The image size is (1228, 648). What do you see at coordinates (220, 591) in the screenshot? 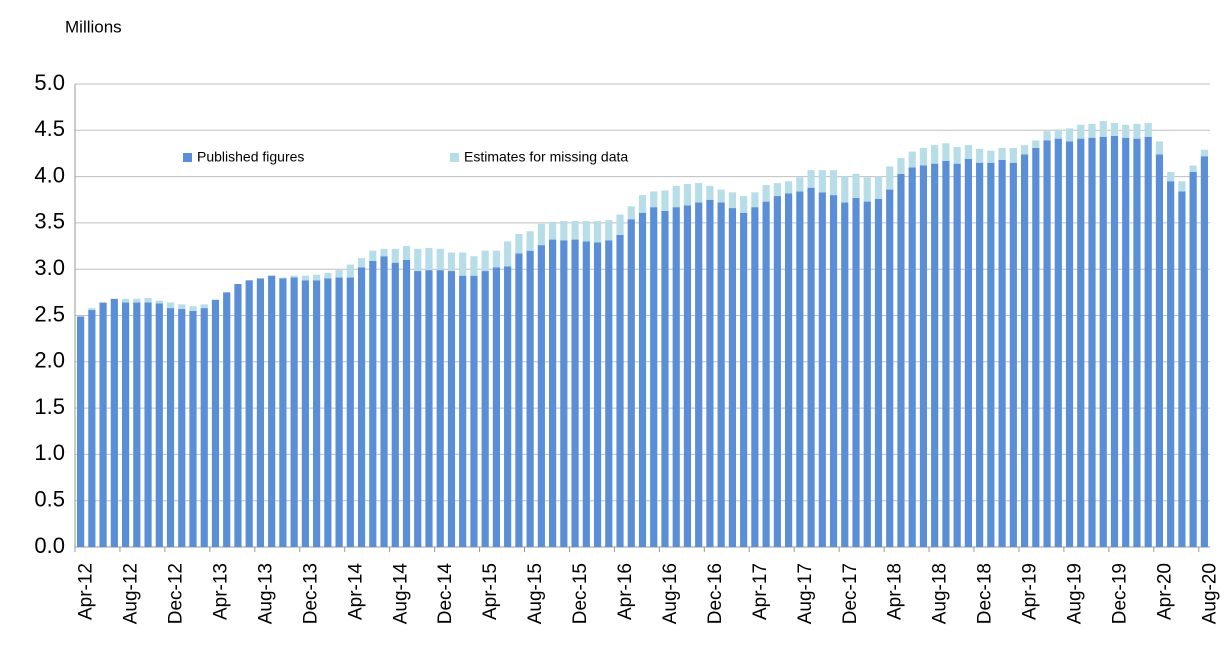
I see `x-tick-label: Apr-13` at bounding box center [220, 591].